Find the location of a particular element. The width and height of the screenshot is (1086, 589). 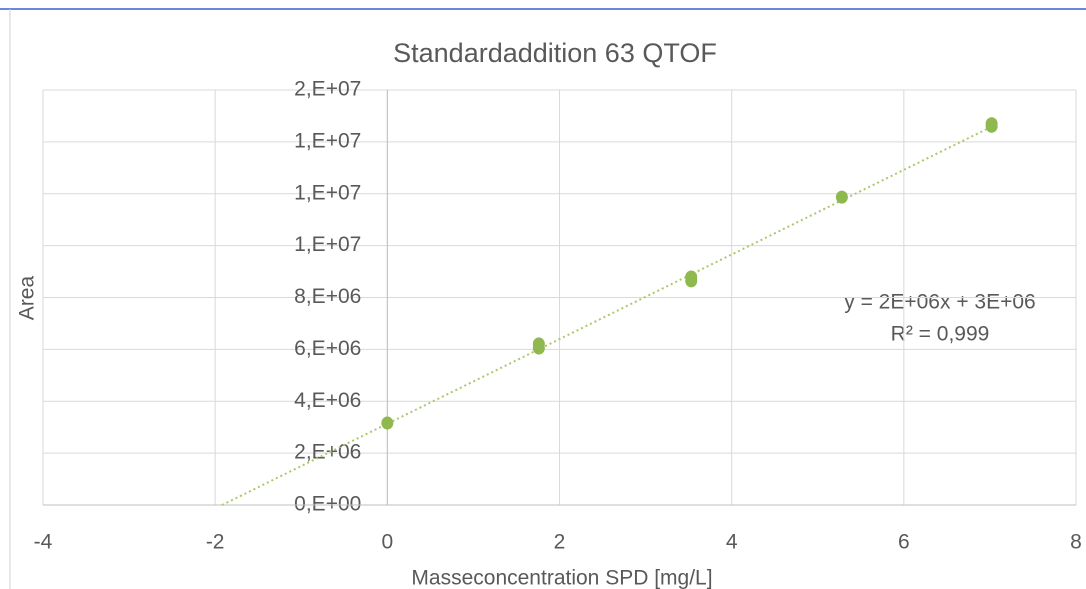

y-axis-title: Area is located at coordinates (27, 298).